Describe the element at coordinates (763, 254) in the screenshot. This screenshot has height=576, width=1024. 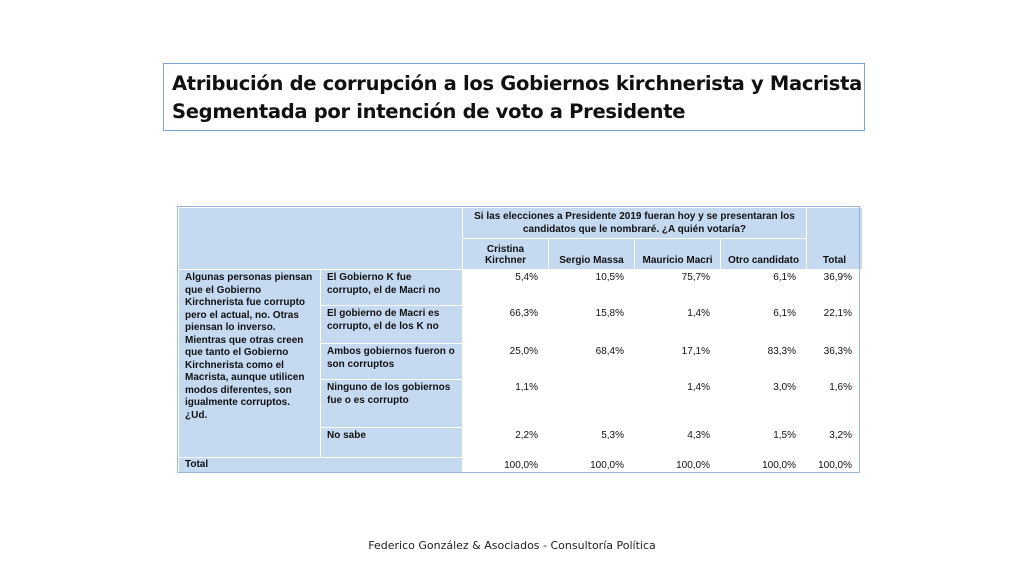
I see `column-header-otro-candidato: Otro candidato` at that location.